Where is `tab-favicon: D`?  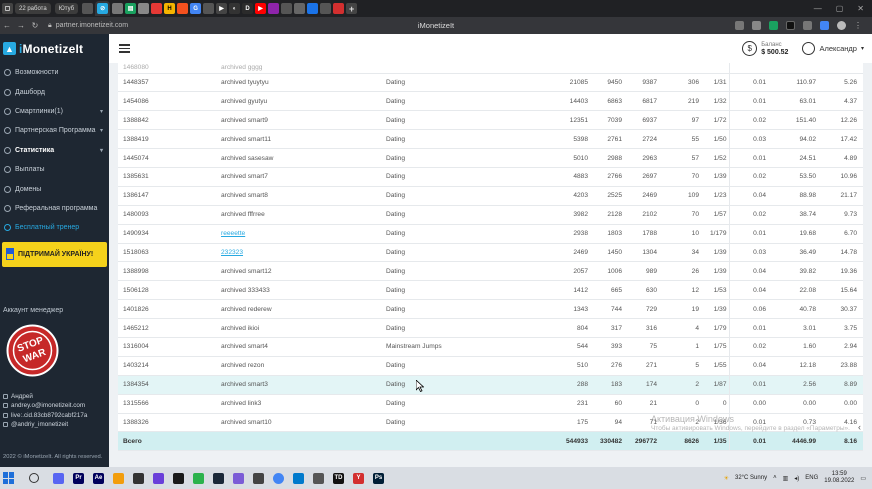
tab-favicon: D is located at coordinates (248, 8).